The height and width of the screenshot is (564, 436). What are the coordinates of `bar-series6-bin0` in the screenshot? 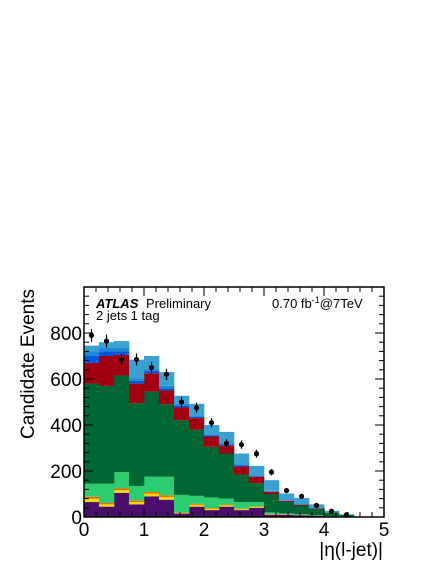 It's located at (92, 359).